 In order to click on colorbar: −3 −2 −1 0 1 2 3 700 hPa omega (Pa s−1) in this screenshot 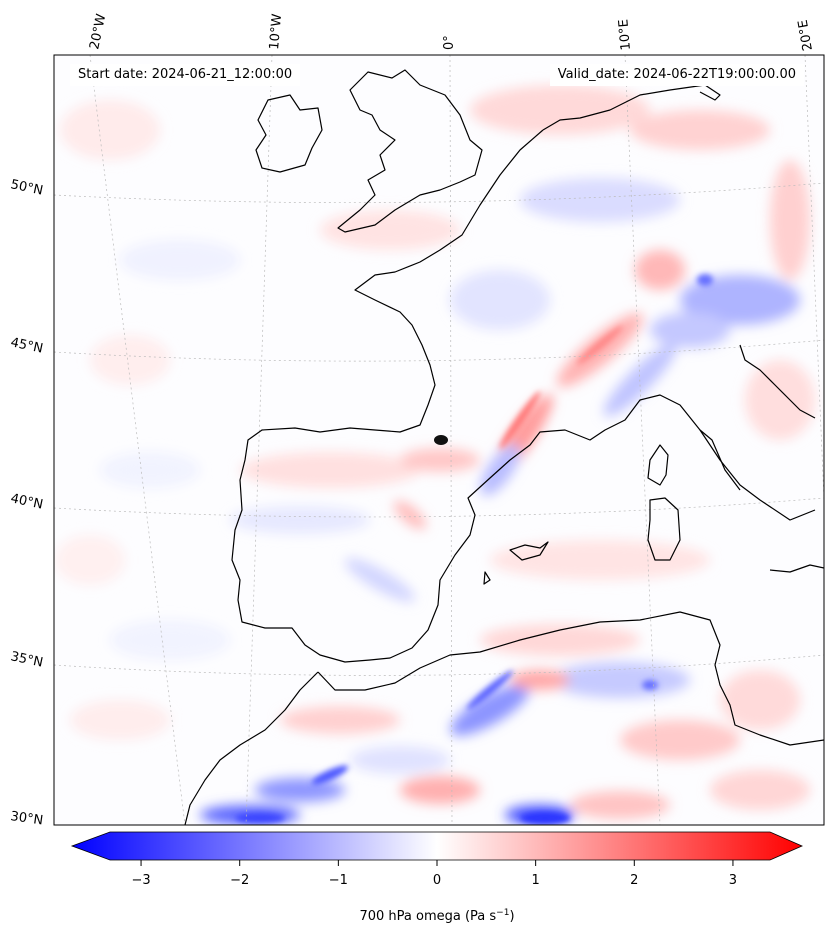, I will do `click(436, 877)`.